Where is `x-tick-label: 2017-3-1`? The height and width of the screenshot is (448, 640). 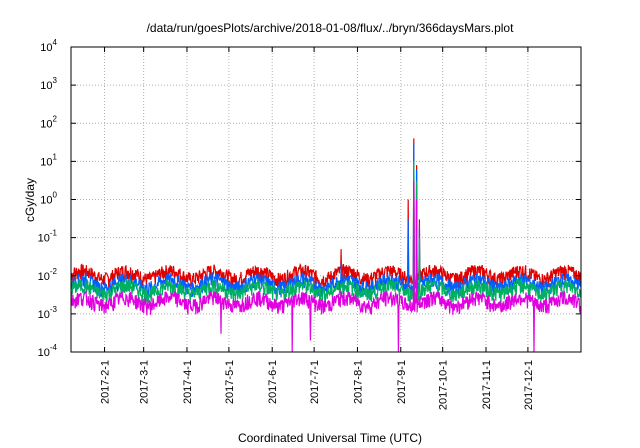
x-tick-label: 2017-3-1 is located at coordinates (145, 382).